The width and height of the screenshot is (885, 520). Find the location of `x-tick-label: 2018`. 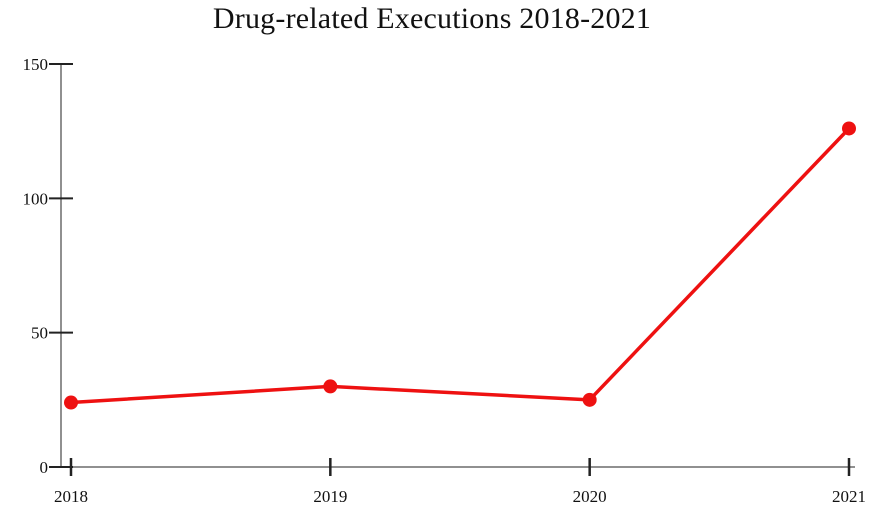

x-tick-label: 2018 is located at coordinates (71, 496).